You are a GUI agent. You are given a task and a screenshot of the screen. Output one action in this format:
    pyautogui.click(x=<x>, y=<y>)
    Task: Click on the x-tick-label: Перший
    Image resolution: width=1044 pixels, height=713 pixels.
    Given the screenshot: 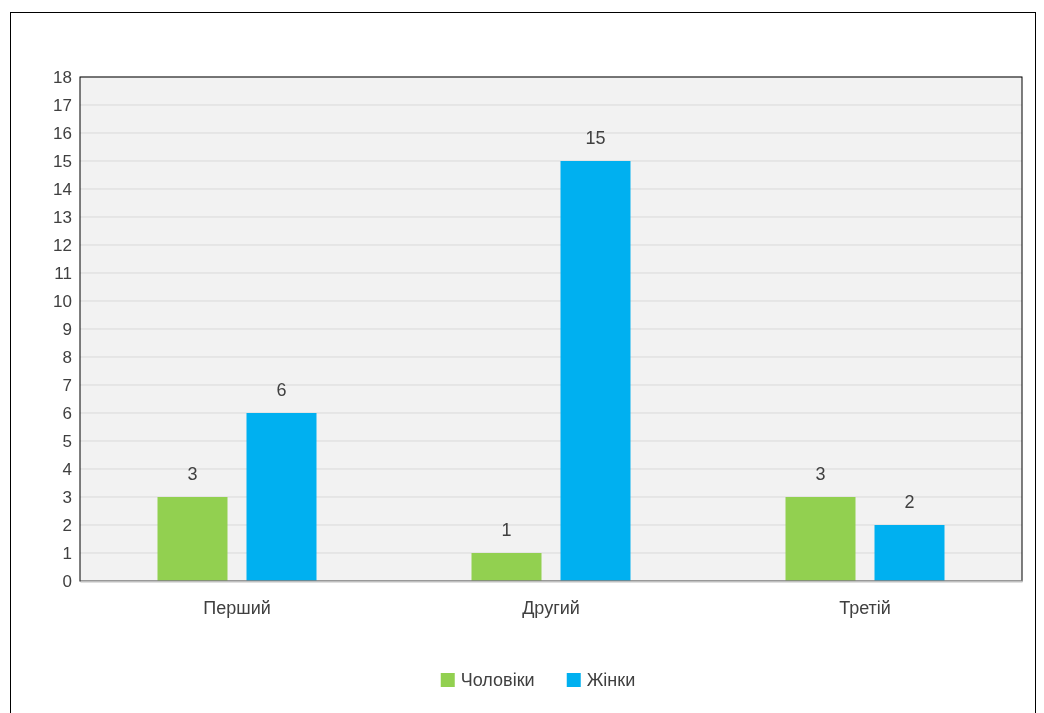 What is the action you would take?
    pyautogui.click(x=237, y=607)
    